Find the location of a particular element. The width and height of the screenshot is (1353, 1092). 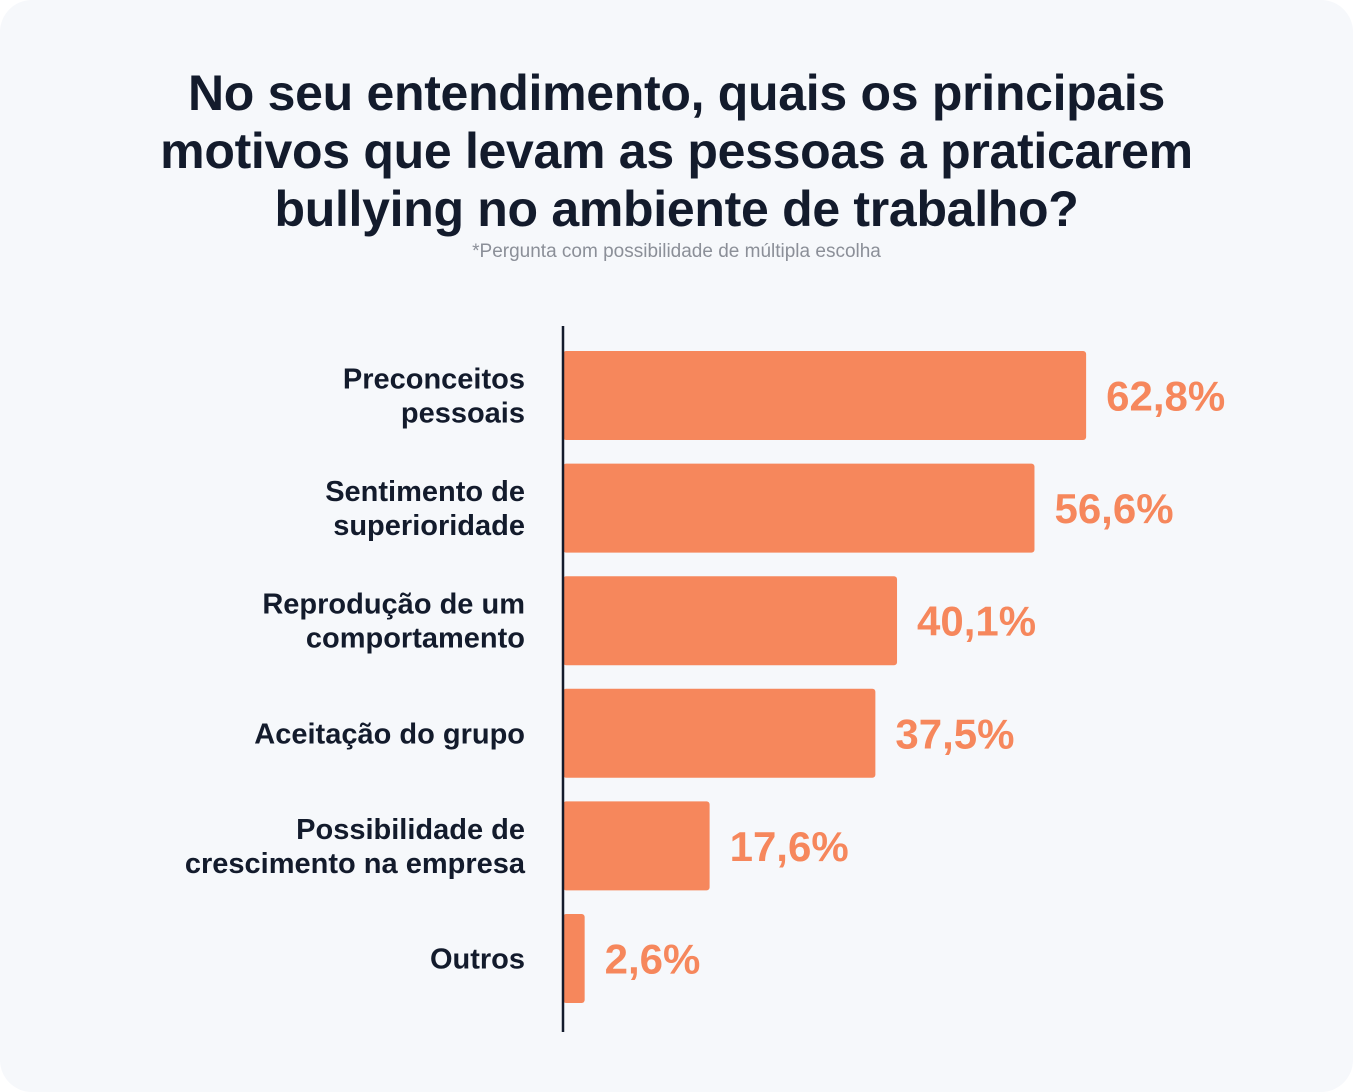

category-label-4: Aceitação do grupo is located at coordinates (389, 734).